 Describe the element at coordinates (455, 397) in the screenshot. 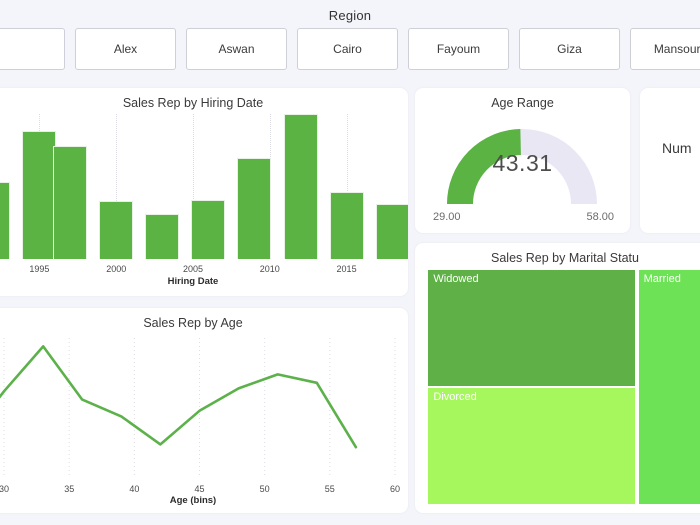

I see `treemap-tile-label: Divorced` at that location.